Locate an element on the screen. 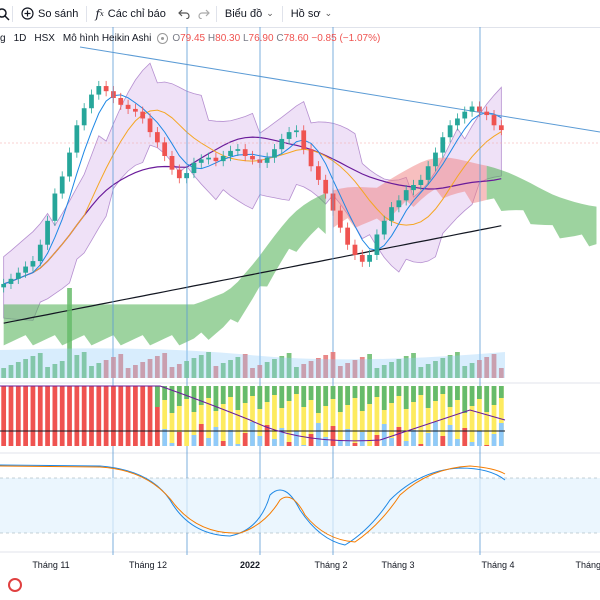  time-axis-label: Tháng 12 is located at coordinates (148, 565).